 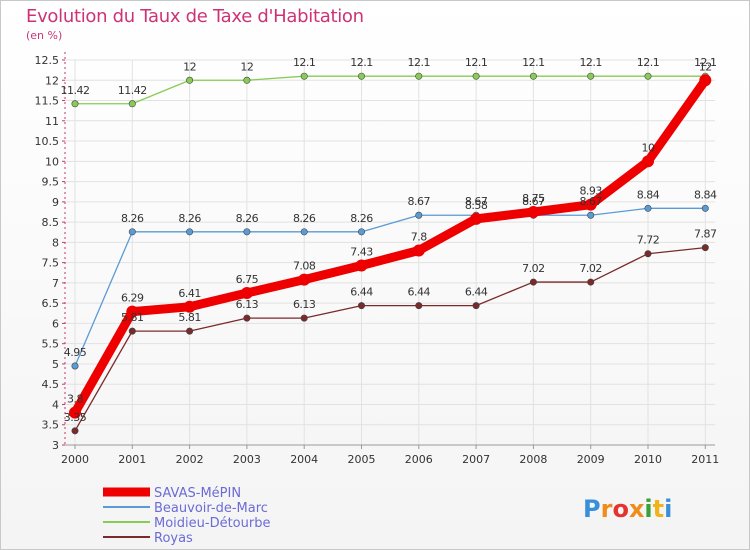 What do you see at coordinates (75, 399) in the screenshot?
I see `data-label: 3.8` at bounding box center [75, 399].